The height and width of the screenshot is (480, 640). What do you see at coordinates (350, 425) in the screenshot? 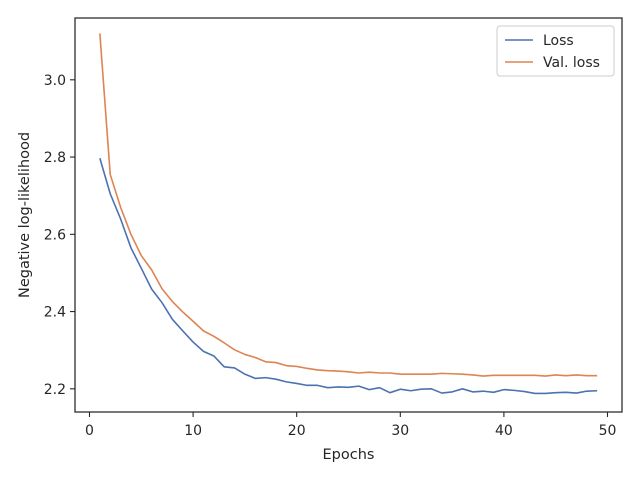
I see `x-ticks: 0 10 20 30 40 50` at bounding box center [350, 425].